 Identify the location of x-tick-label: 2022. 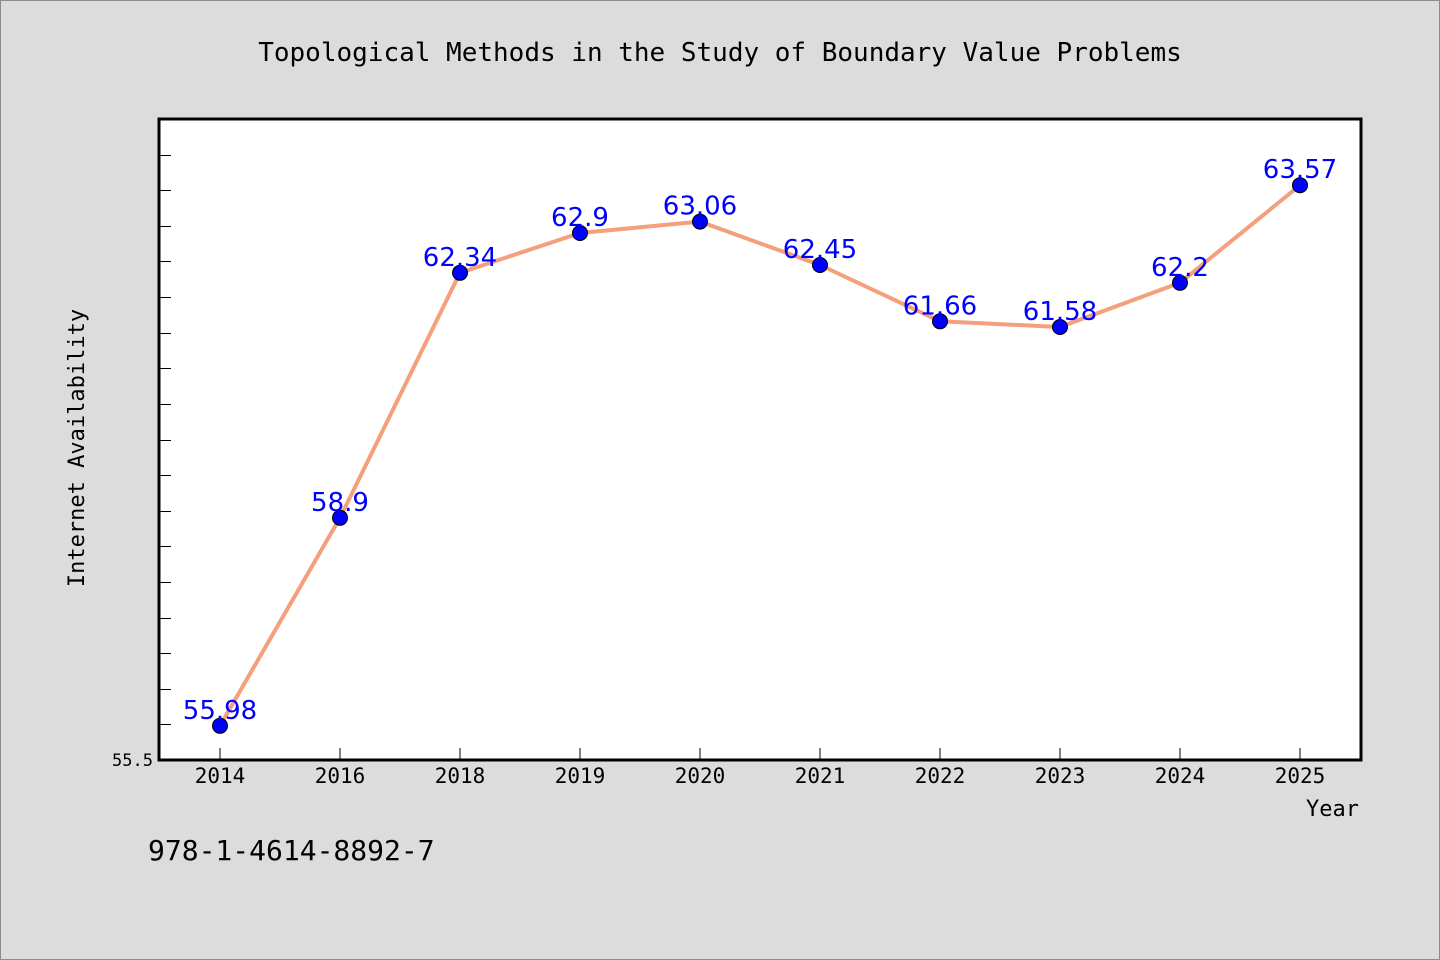
(940, 776).